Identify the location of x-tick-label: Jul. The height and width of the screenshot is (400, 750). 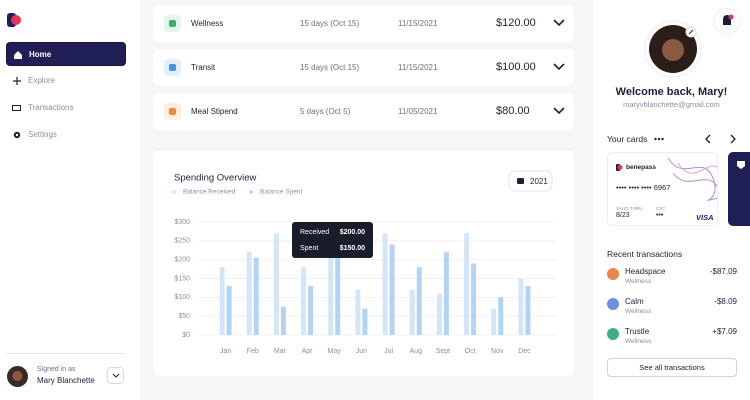
(388, 351).